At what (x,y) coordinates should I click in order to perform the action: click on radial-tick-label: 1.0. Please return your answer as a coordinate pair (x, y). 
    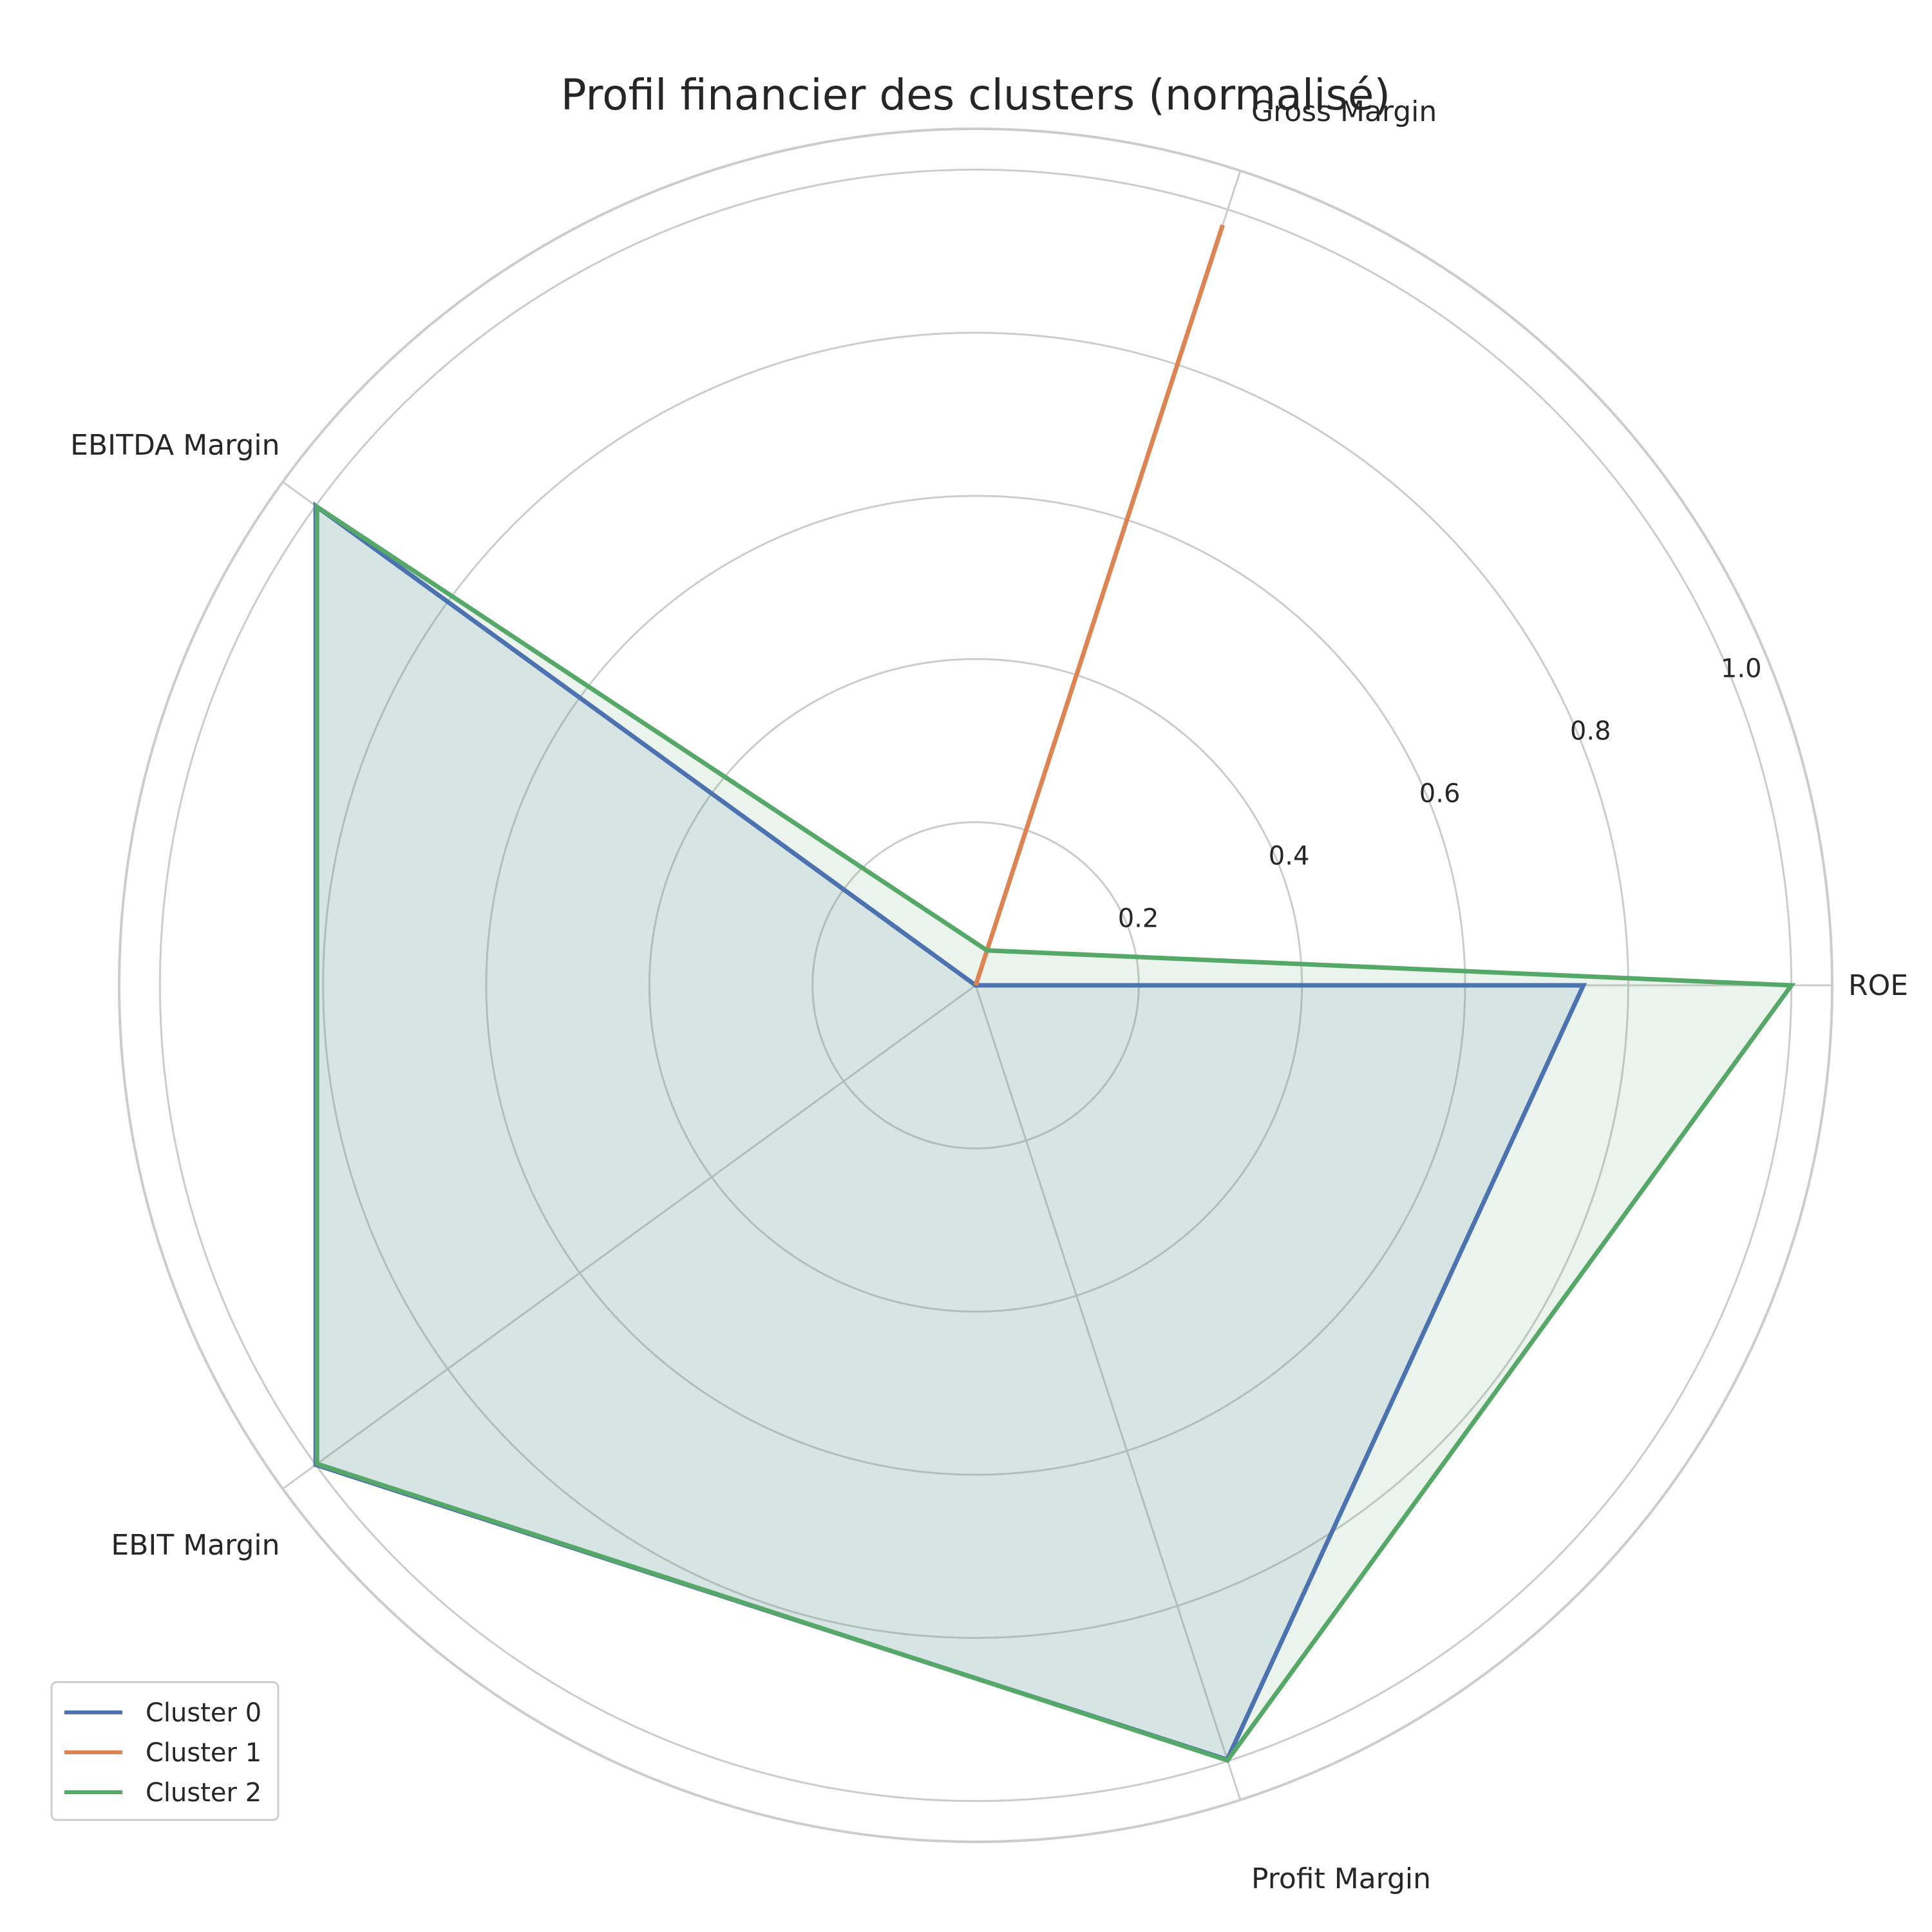
    Looking at the image, I should click on (1741, 669).